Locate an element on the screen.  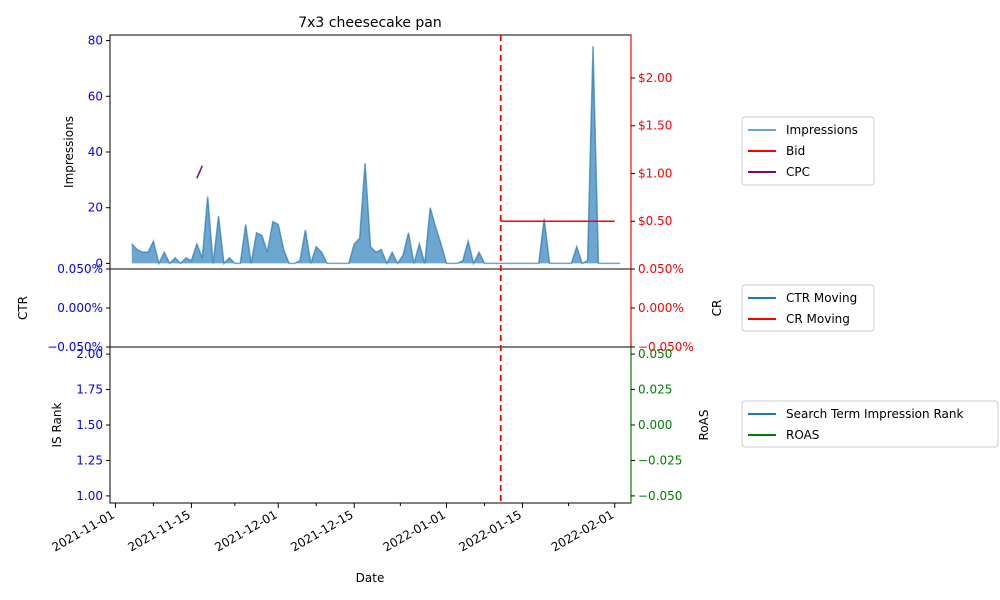
top-left-tick-label: 20 is located at coordinates (95, 208).